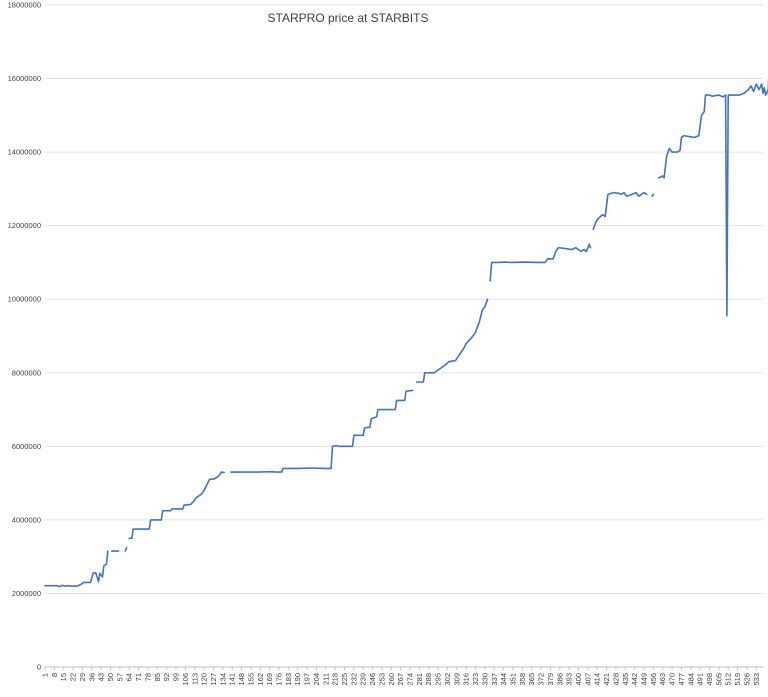 The image size is (768, 697). I want to click on y-tick-label: 12000000, so click(24, 225).